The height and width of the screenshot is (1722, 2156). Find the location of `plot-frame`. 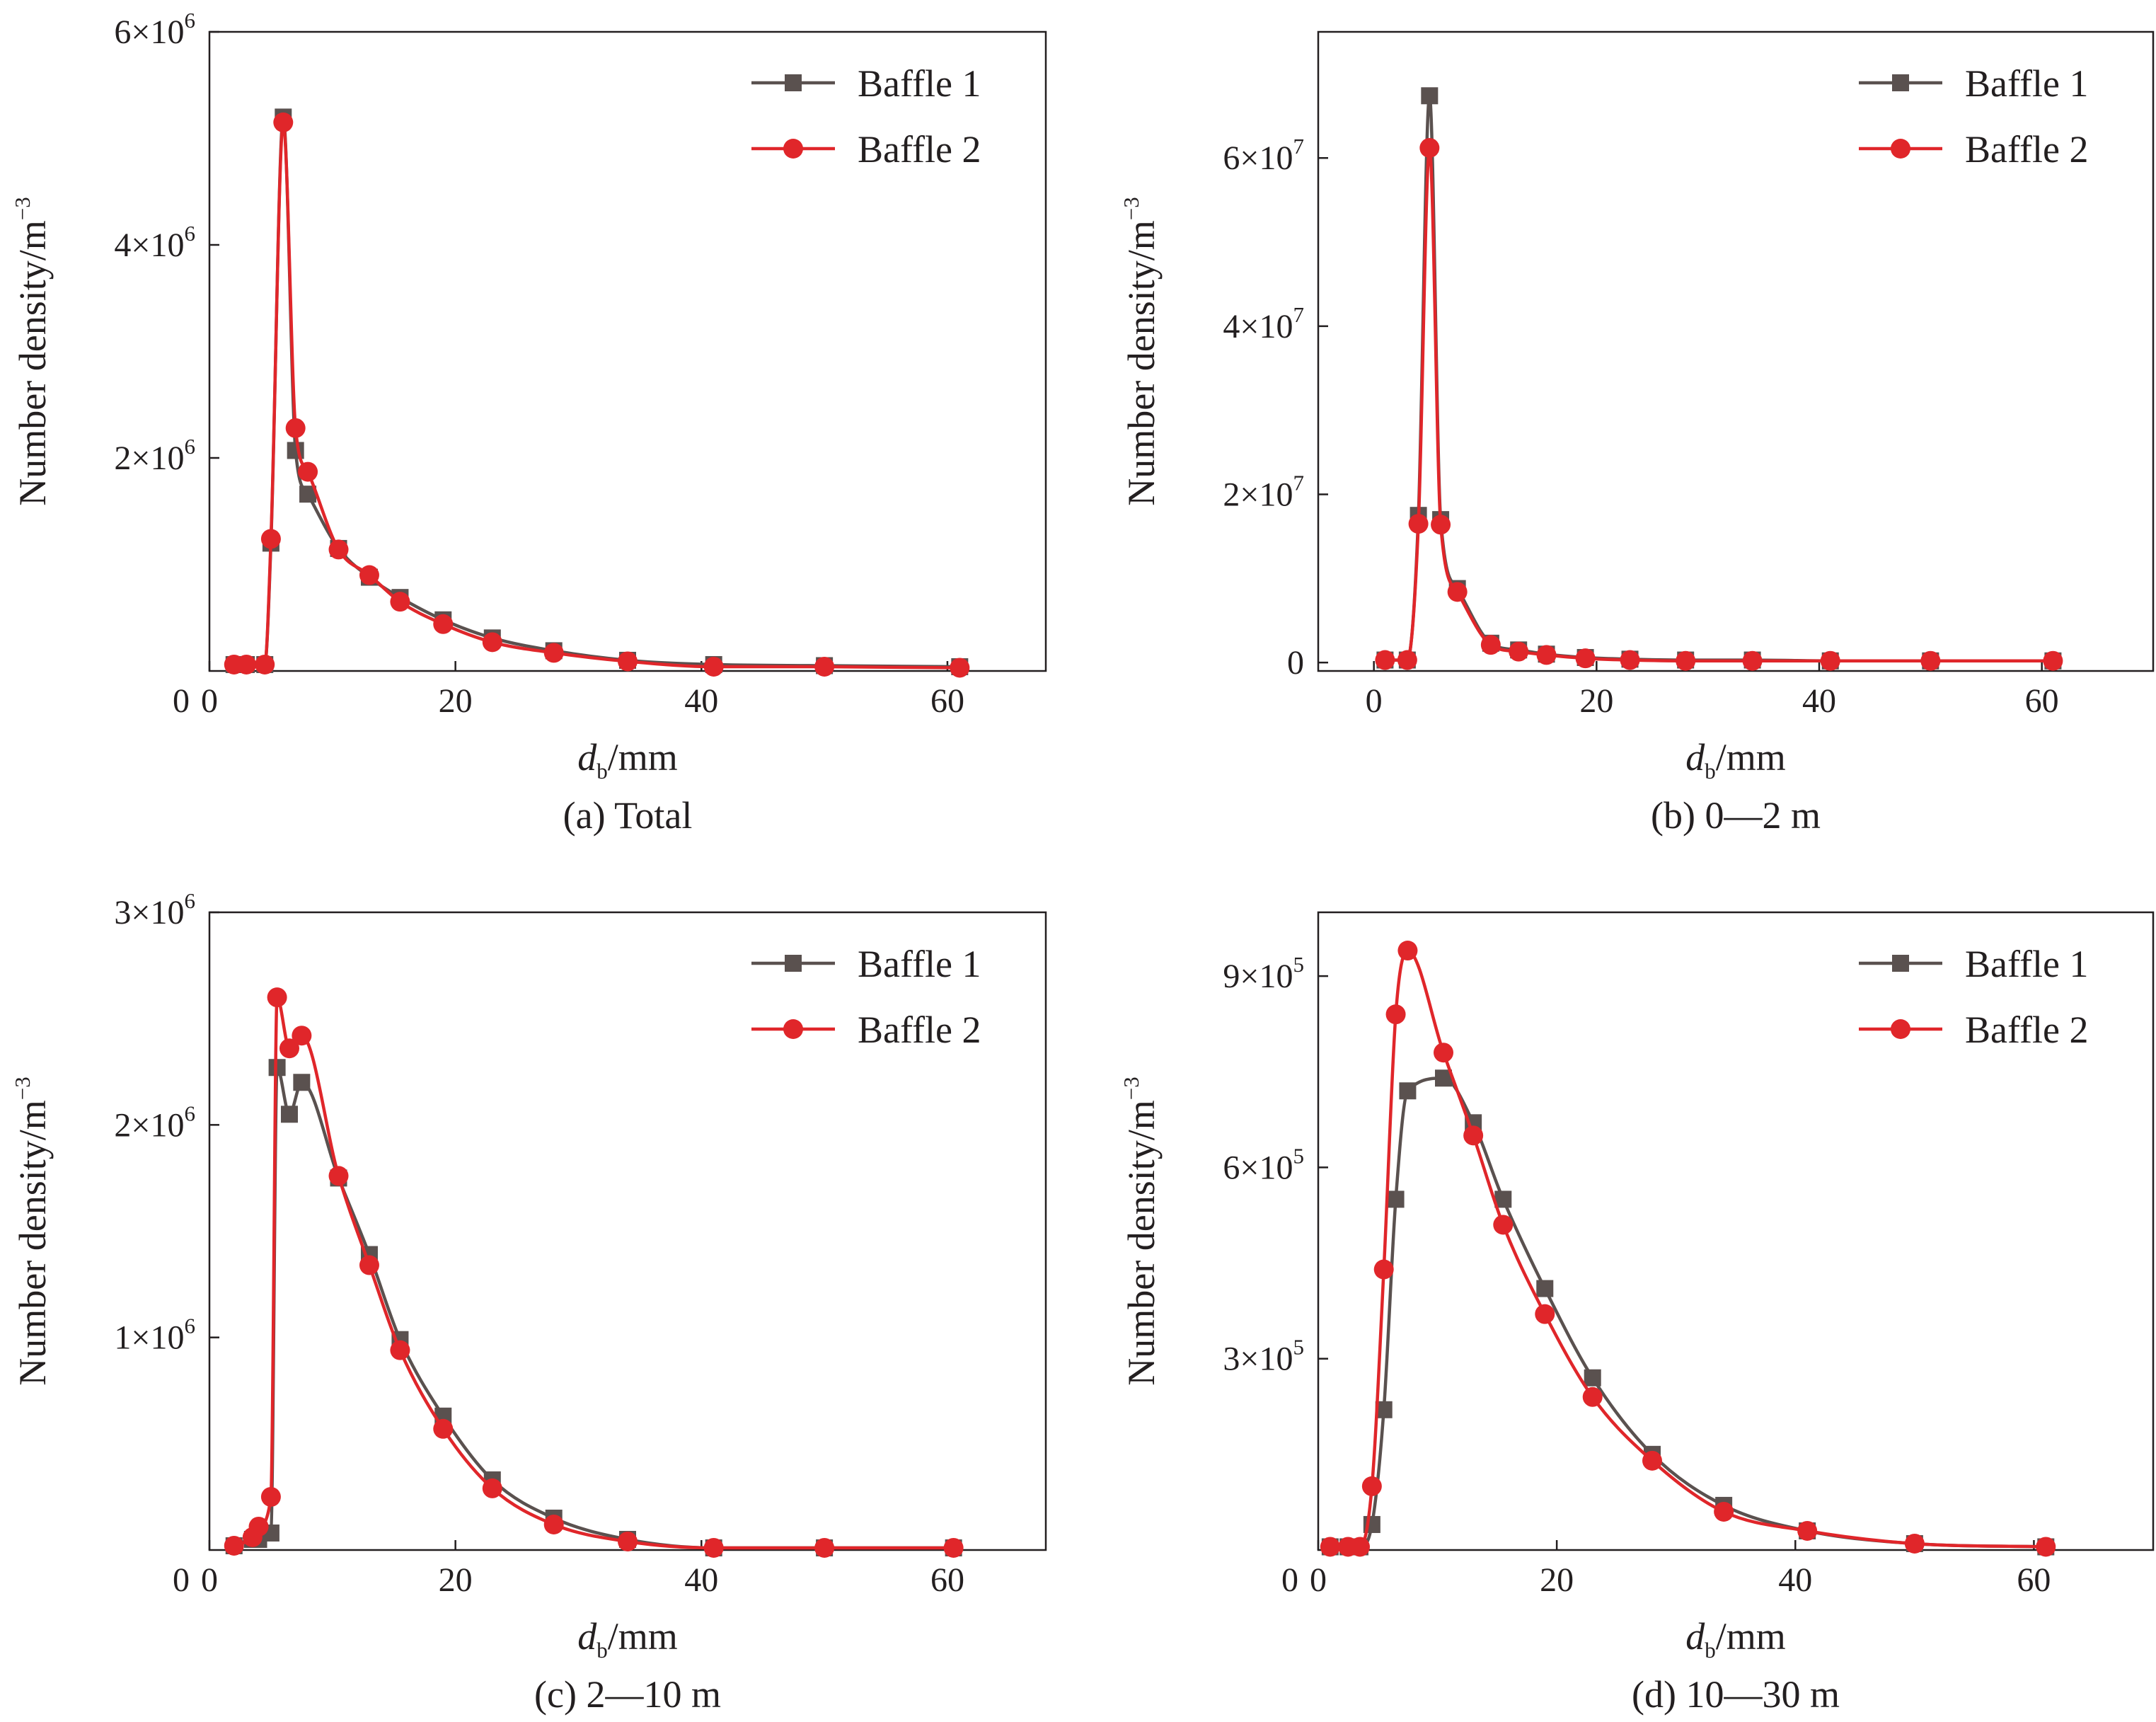

plot-frame is located at coordinates (1736, 1231).